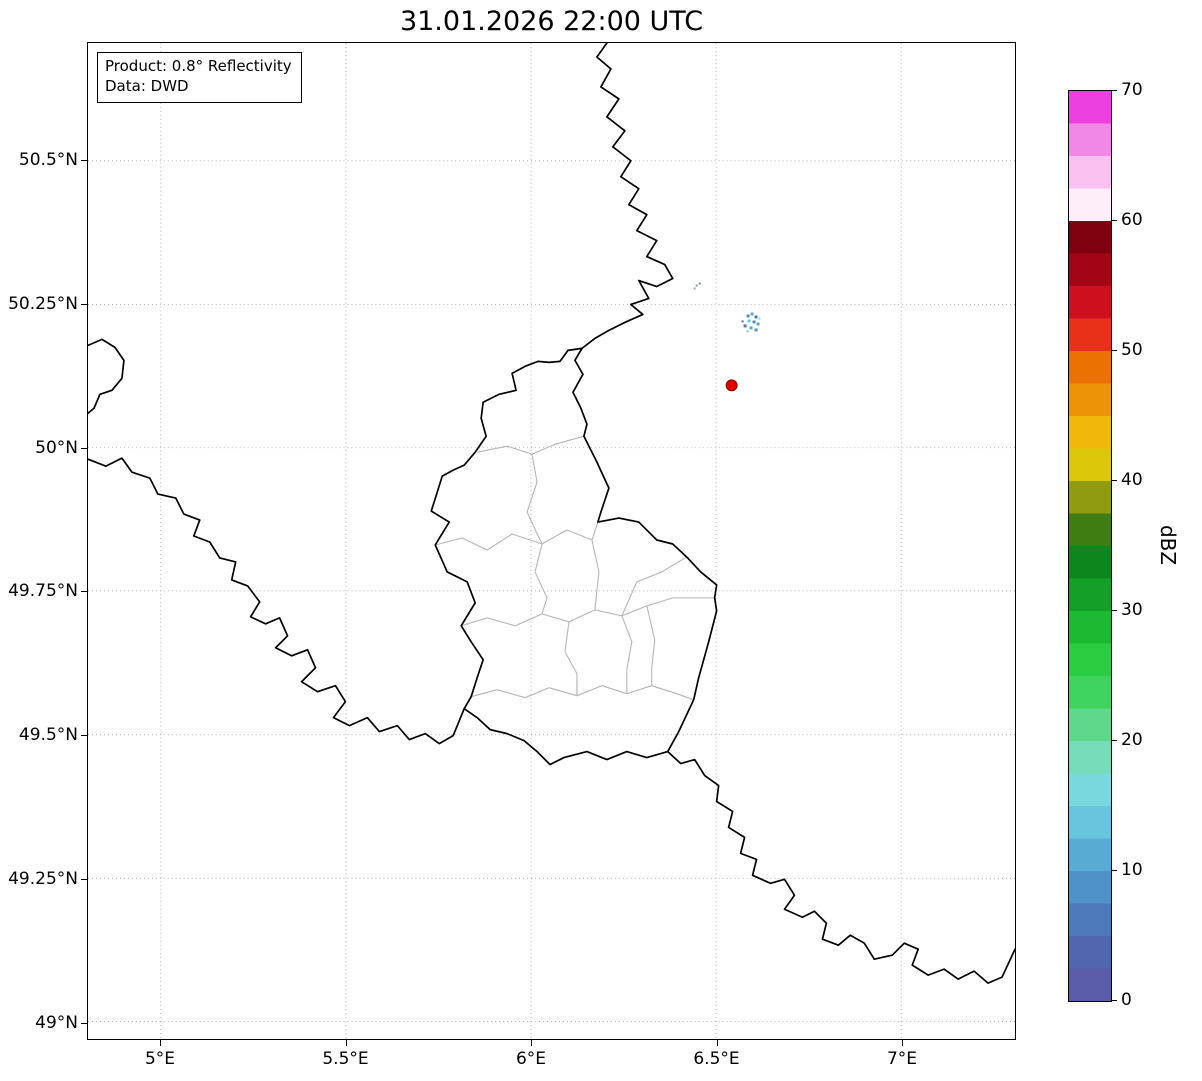  I want to click on annotation-box: Product: 0.8° Reflectivity Data: DWD, so click(199, 77).